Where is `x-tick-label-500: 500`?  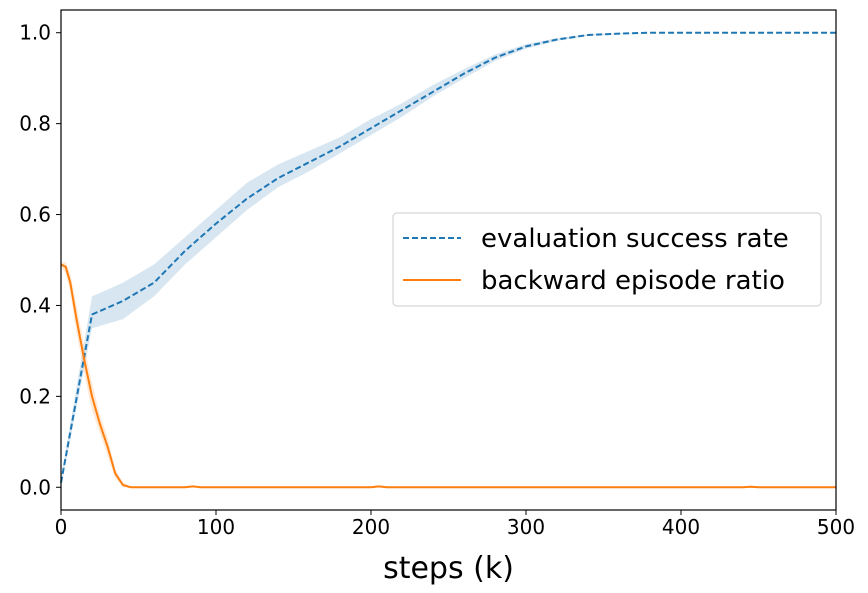 x-tick-label-500: 500 is located at coordinates (836, 527).